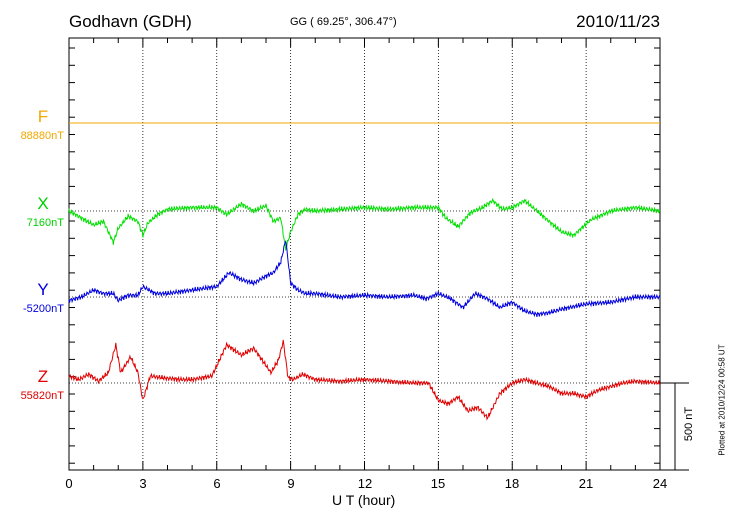  What do you see at coordinates (291, 483) in the screenshot?
I see `x-tick-label-9: 9` at bounding box center [291, 483].